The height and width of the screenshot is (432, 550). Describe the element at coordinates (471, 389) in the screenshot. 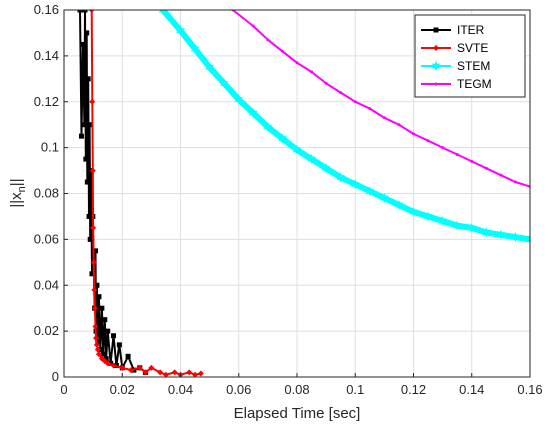

I see `x-tick-label: 0.14` at that location.